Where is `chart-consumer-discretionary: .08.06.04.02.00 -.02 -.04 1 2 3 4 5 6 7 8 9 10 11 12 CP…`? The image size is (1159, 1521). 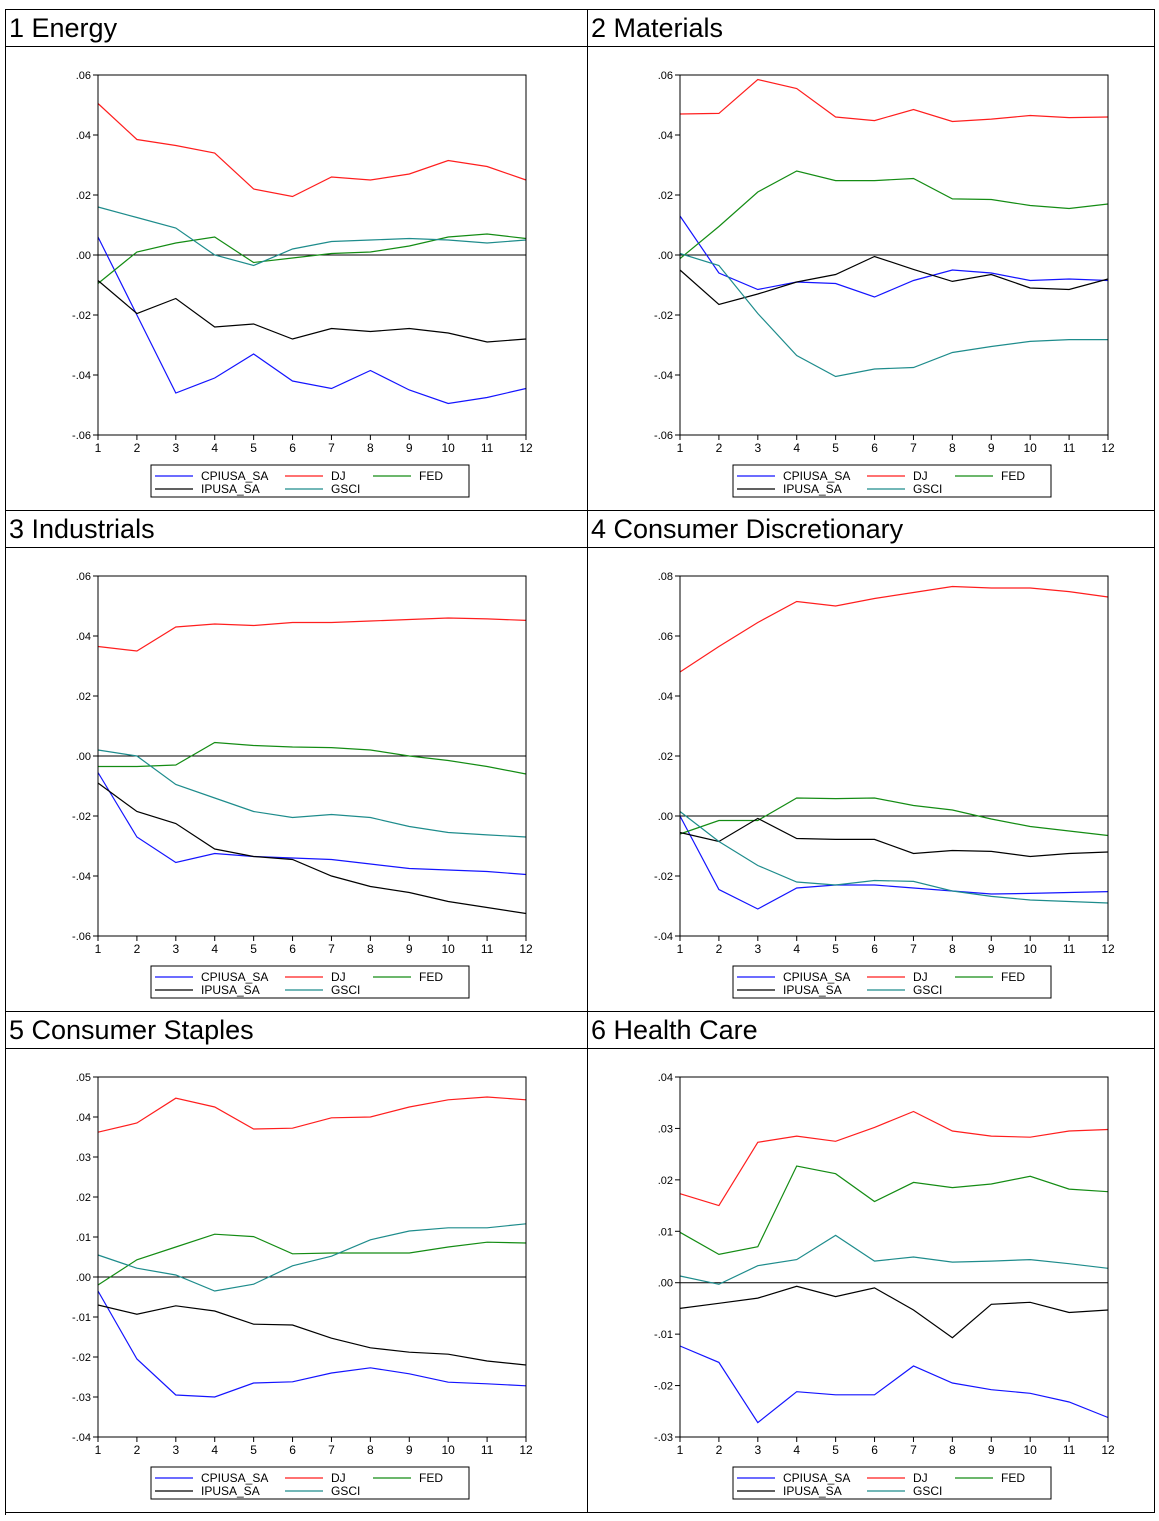
chart-consumer-discretionary: .08.06.04.02.00 -.02 -.04 1 2 3 4 5 6 7 8 9 10 11 12 CP… is located at coordinates (871, 779).